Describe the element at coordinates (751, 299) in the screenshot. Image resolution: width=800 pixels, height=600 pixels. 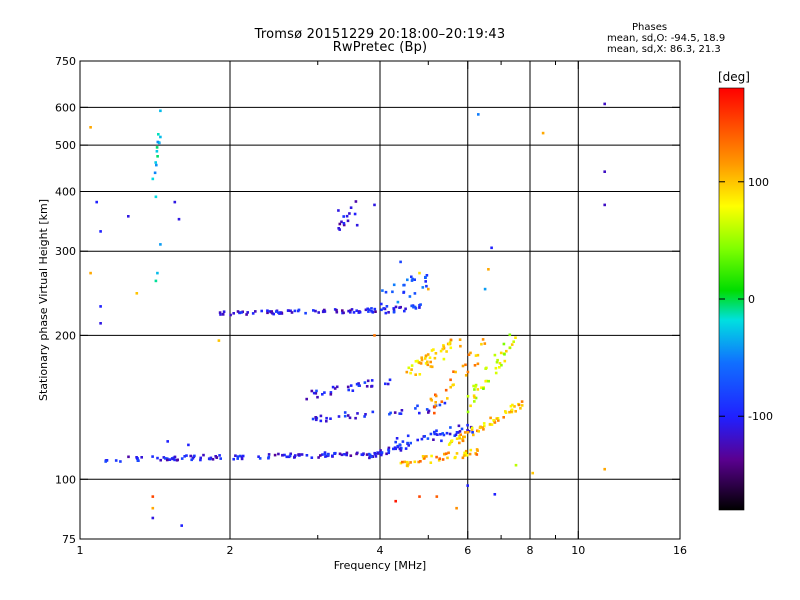
I see `colorbar-tick-label: 0` at that location.